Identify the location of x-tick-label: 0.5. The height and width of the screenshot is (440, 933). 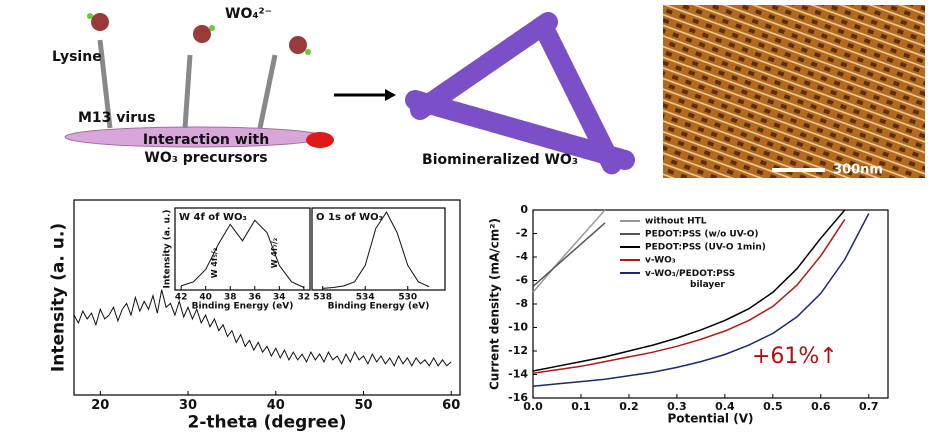
(773, 406).